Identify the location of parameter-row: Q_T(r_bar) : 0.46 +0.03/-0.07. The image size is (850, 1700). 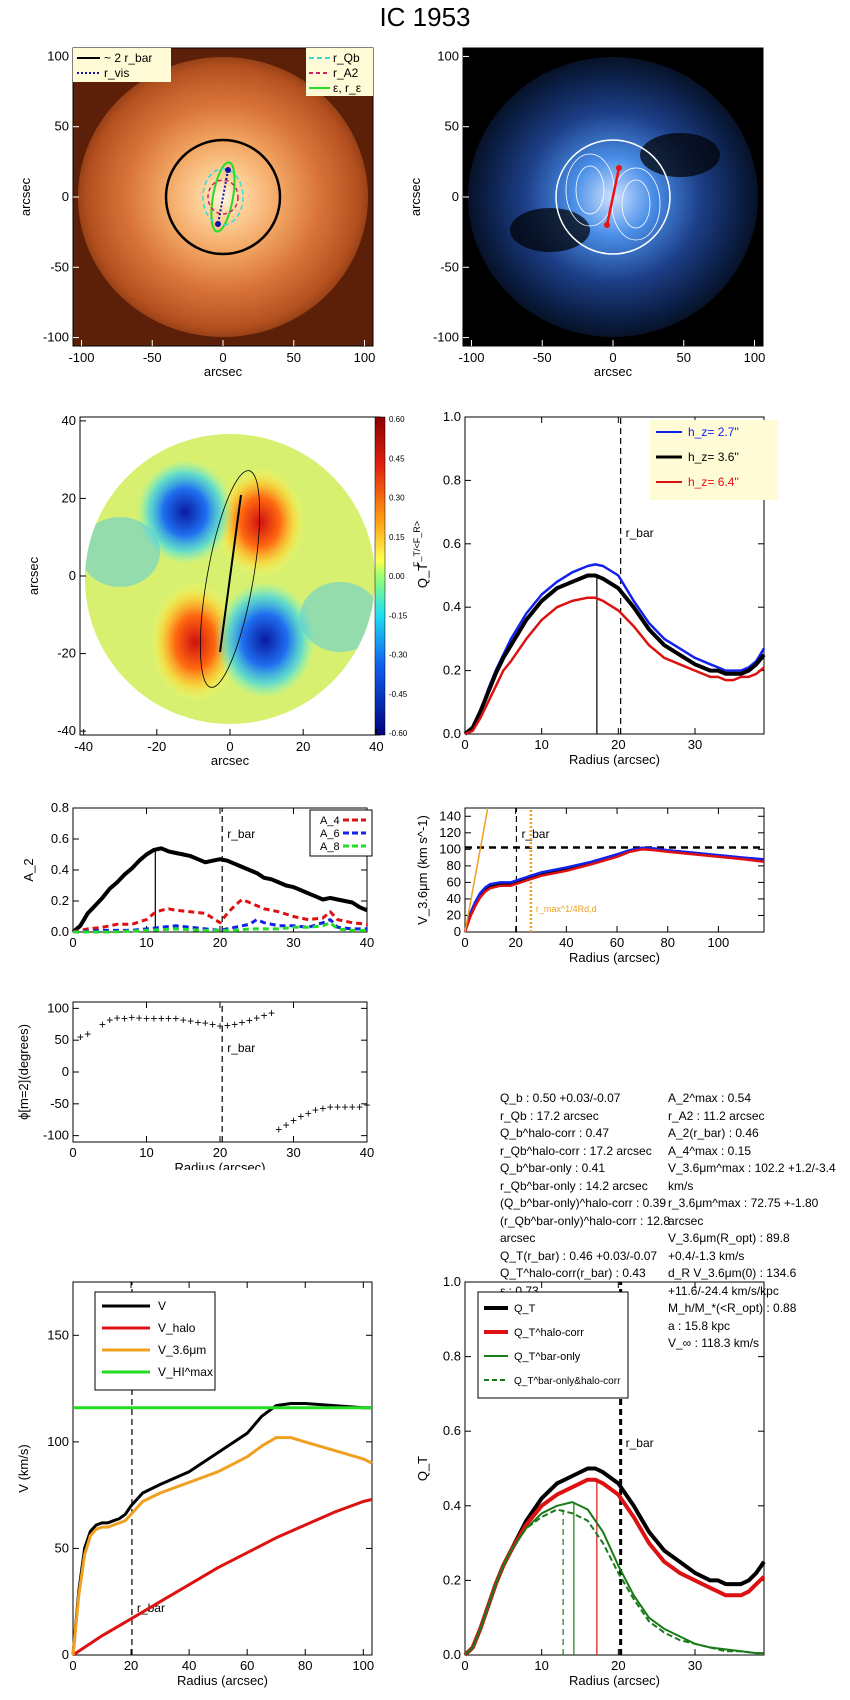
(579, 1255).